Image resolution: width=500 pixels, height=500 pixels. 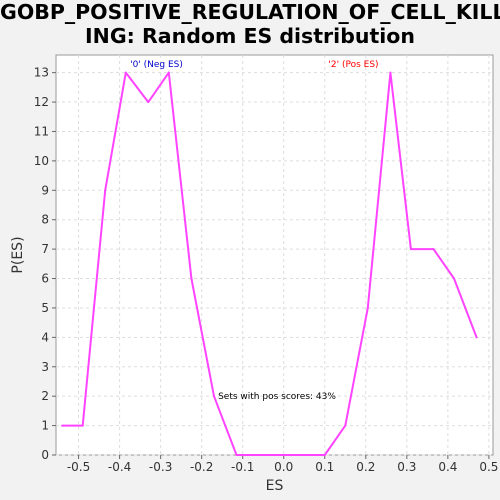 What do you see at coordinates (201, 467) in the screenshot?
I see `x-tick-label: -0.2` at bounding box center [201, 467].